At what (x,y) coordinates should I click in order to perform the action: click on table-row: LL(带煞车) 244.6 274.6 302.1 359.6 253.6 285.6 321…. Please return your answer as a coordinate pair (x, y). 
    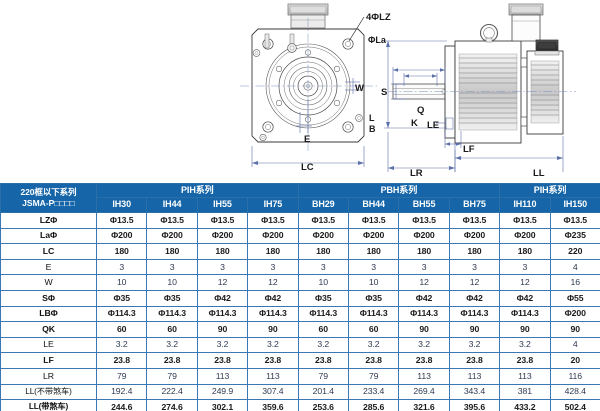
    Looking at the image, I should click on (300, 405).